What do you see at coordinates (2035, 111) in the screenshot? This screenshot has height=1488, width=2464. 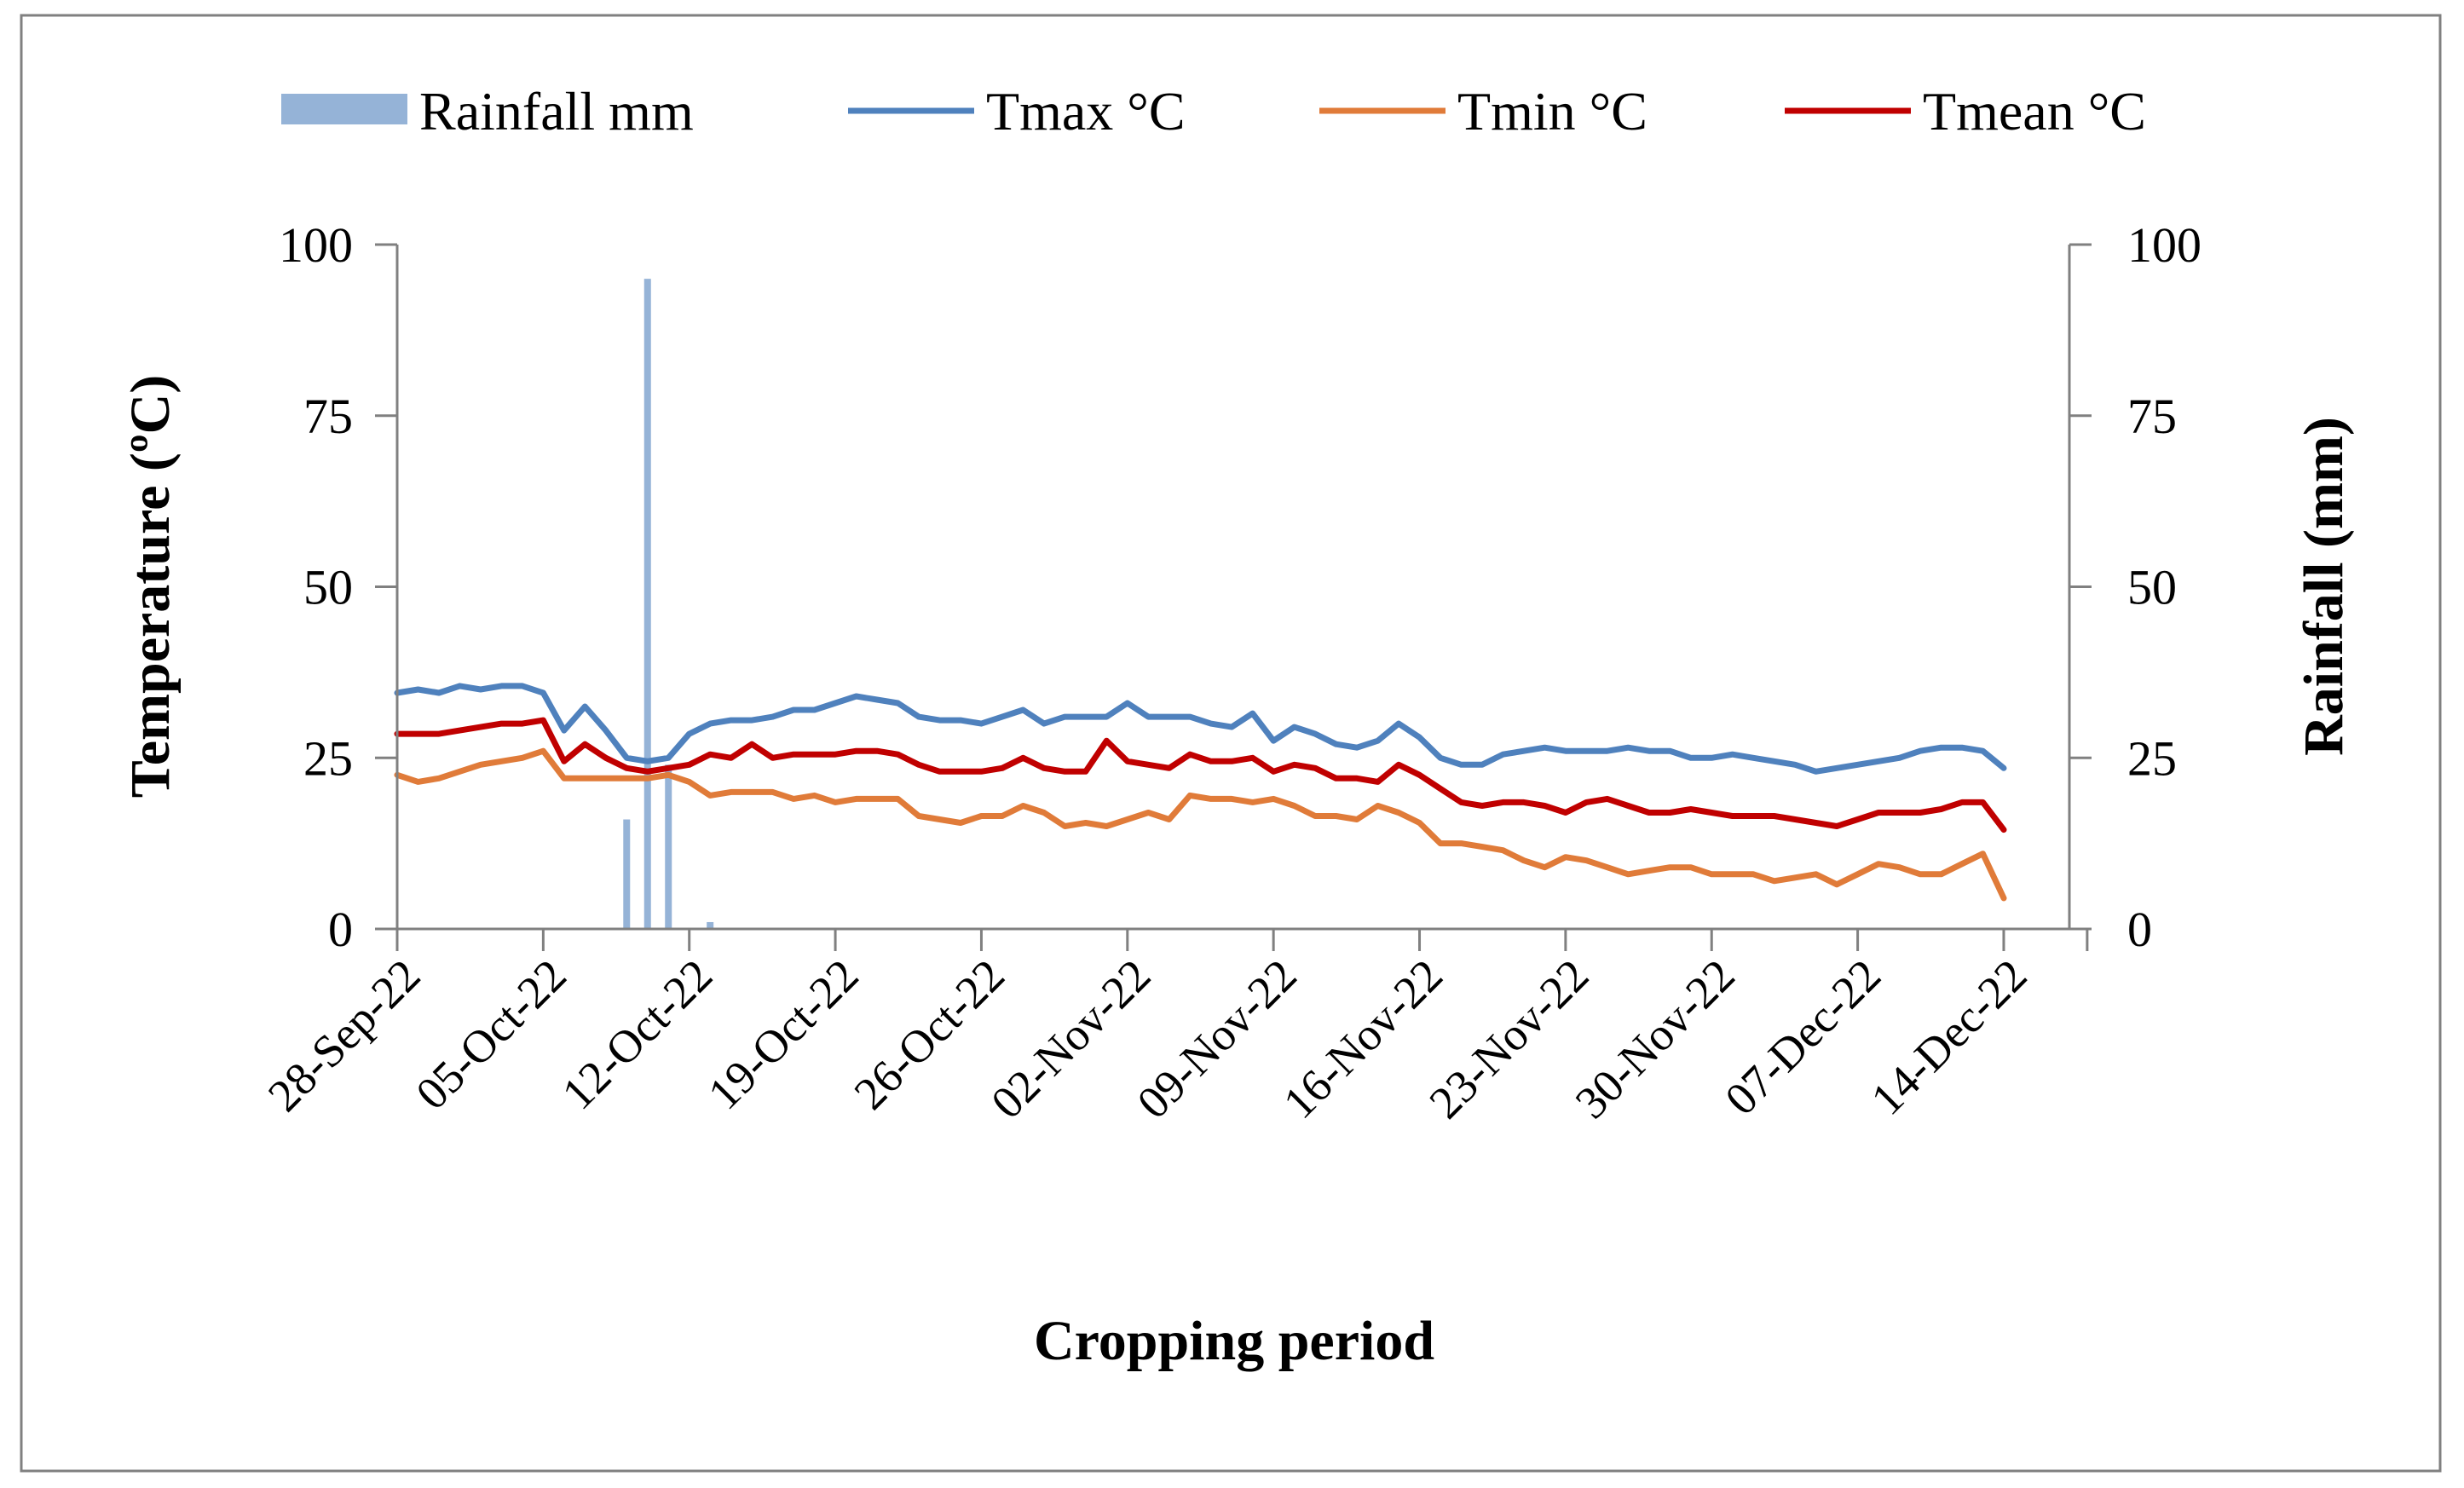 I see `legend-label: Tmean °C` at bounding box center [2035, 111].